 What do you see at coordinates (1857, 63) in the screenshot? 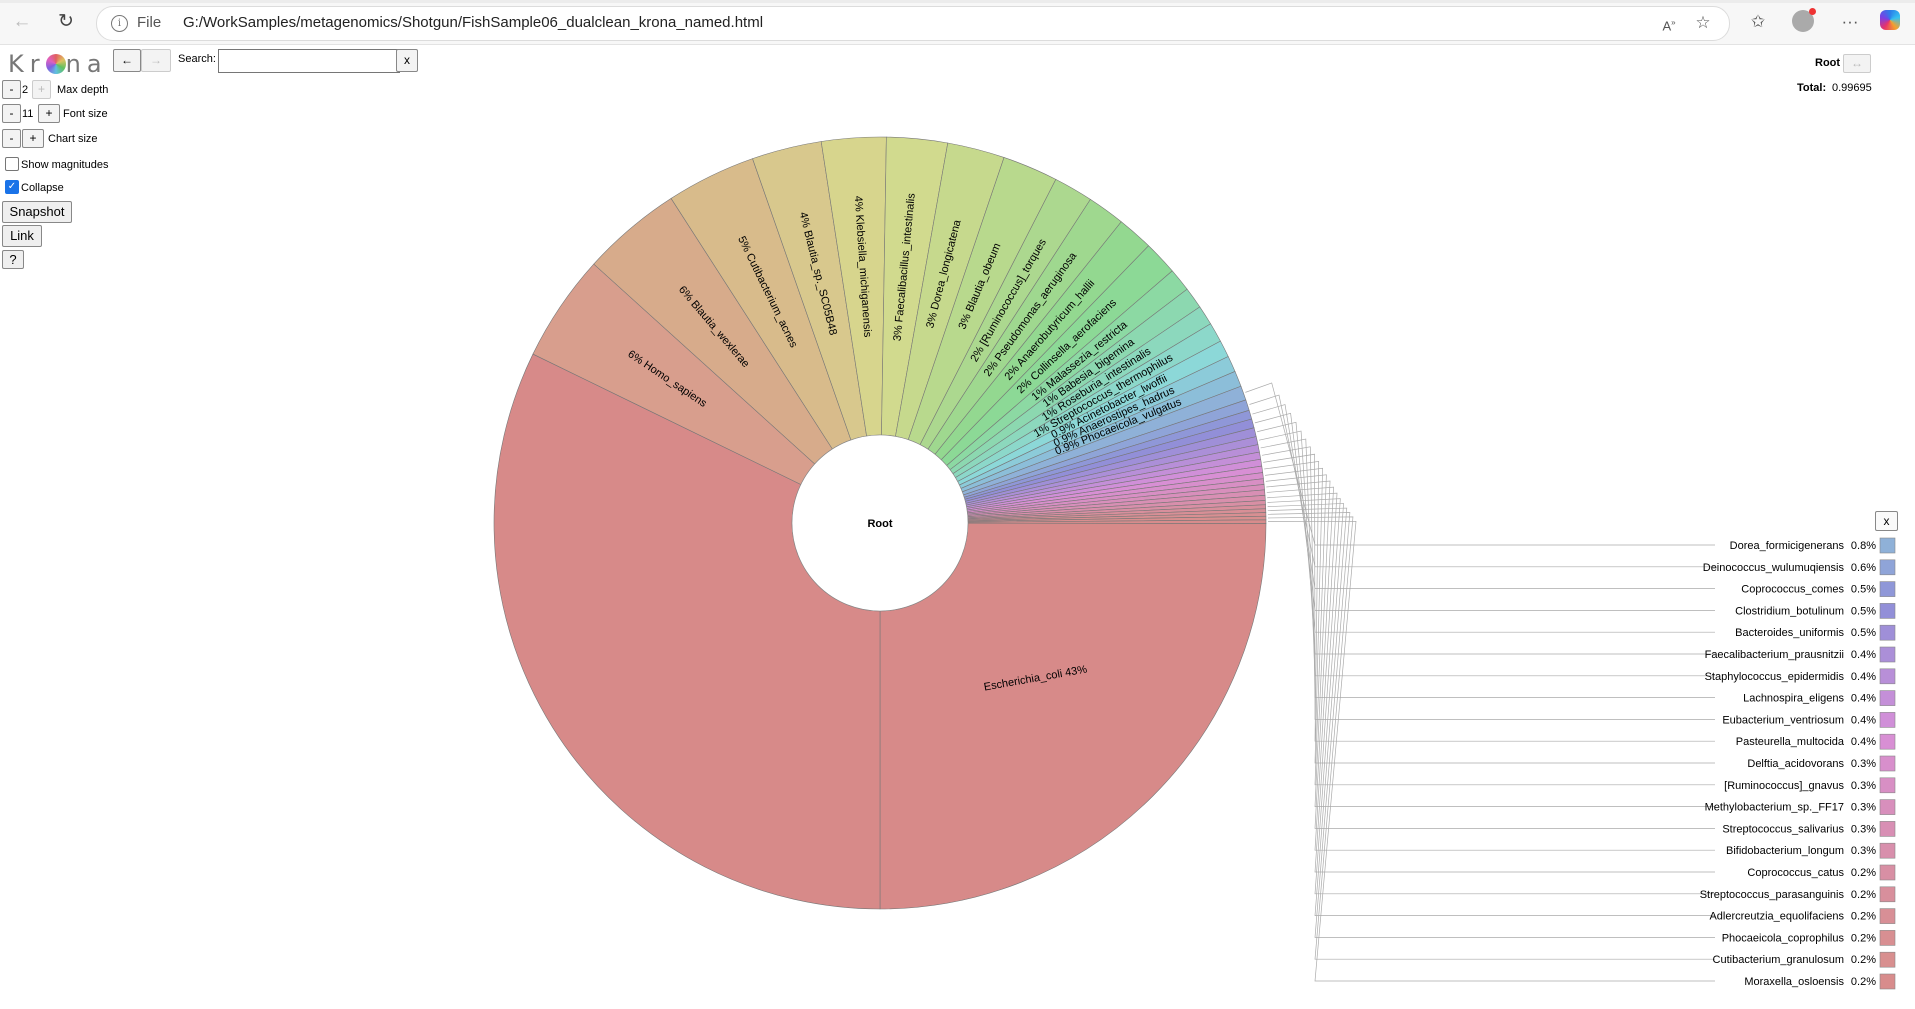
I see `root-nav-button: ↔` at bounding box center [1857, 63].